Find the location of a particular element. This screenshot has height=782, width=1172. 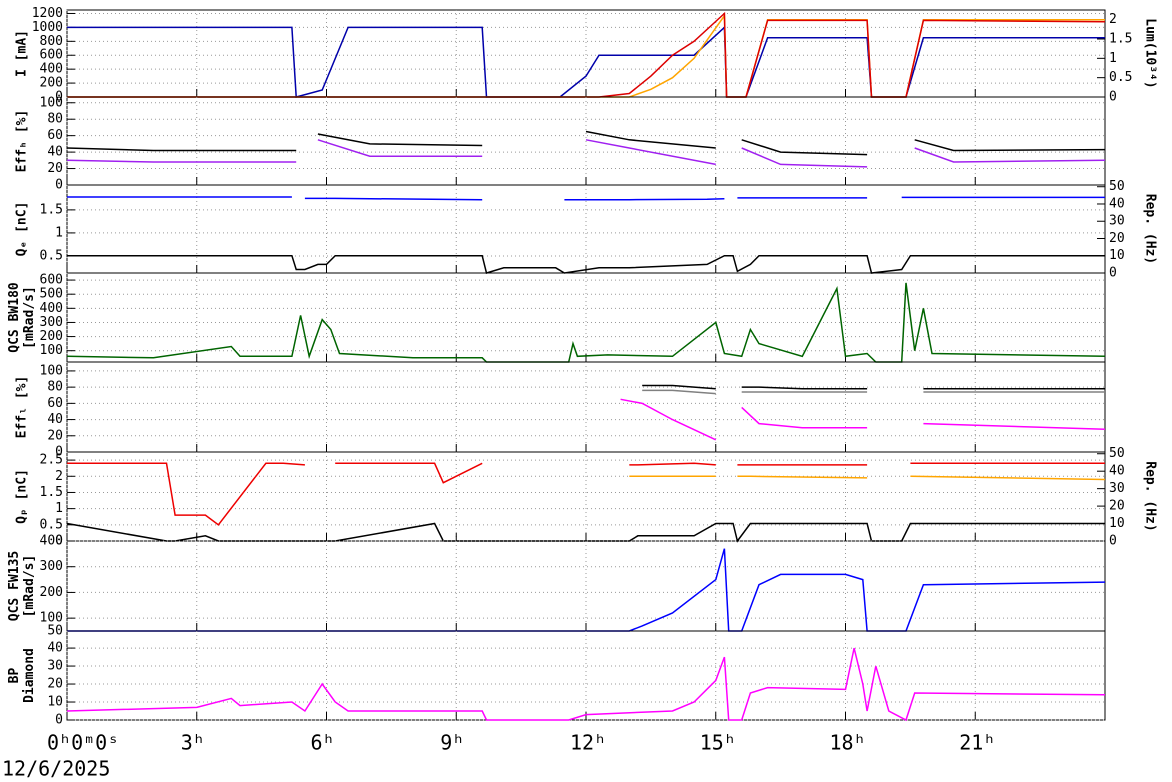

y-tick-label: 500 is located at coordinates (51, 294).